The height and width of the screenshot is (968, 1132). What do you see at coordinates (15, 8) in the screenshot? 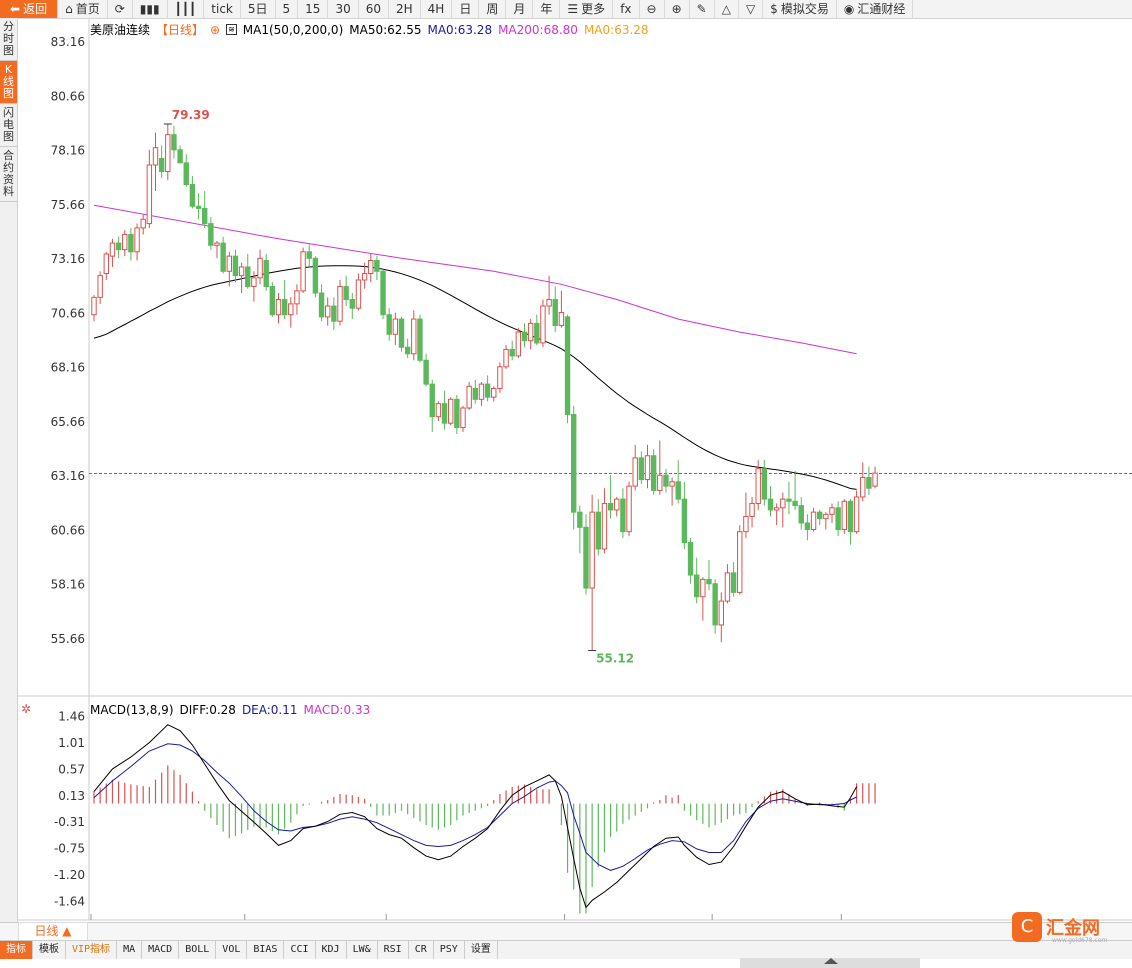
I see `back-arrow-icon: ⬅` at bounding box center [15, 8].